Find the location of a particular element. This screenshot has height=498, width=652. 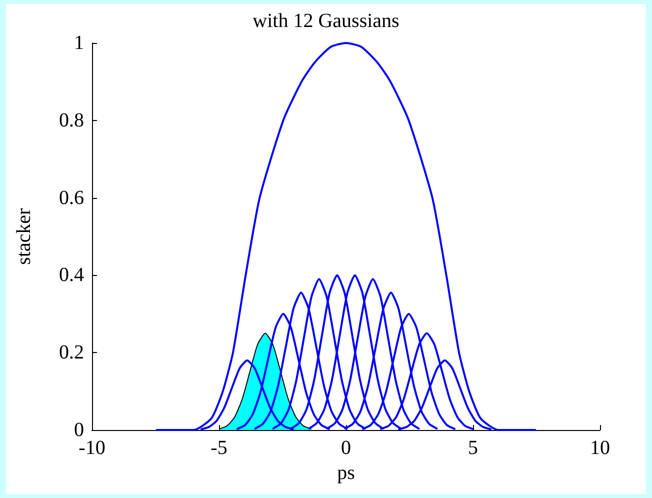

chart-title: with 12 Gaussians is located at coordinates (326, 21).